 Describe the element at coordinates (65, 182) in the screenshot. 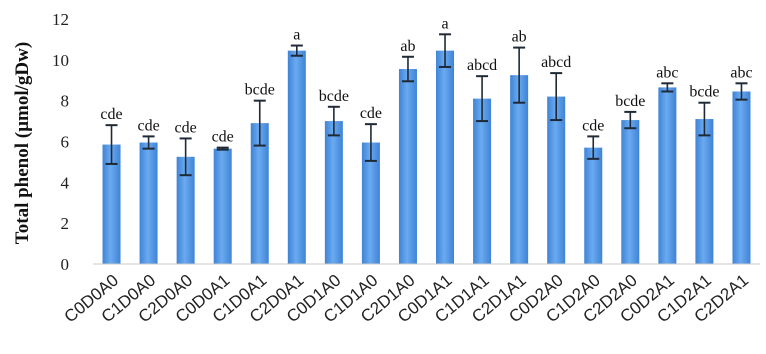

I see `y-tick-label: 4` at that location.